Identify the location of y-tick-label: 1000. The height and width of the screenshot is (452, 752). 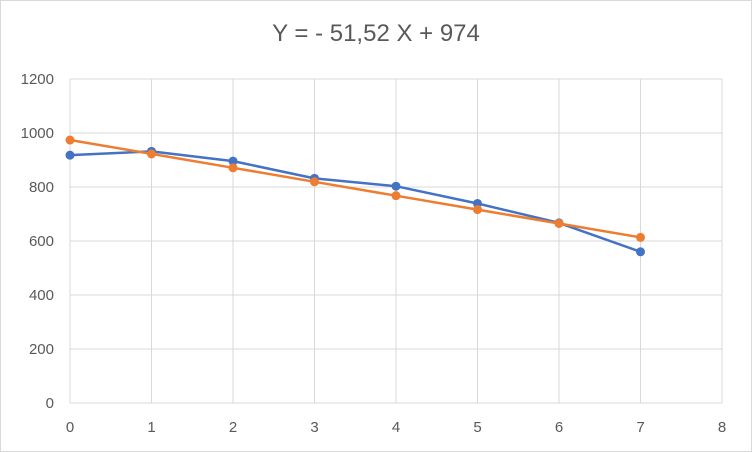
(37, 133).